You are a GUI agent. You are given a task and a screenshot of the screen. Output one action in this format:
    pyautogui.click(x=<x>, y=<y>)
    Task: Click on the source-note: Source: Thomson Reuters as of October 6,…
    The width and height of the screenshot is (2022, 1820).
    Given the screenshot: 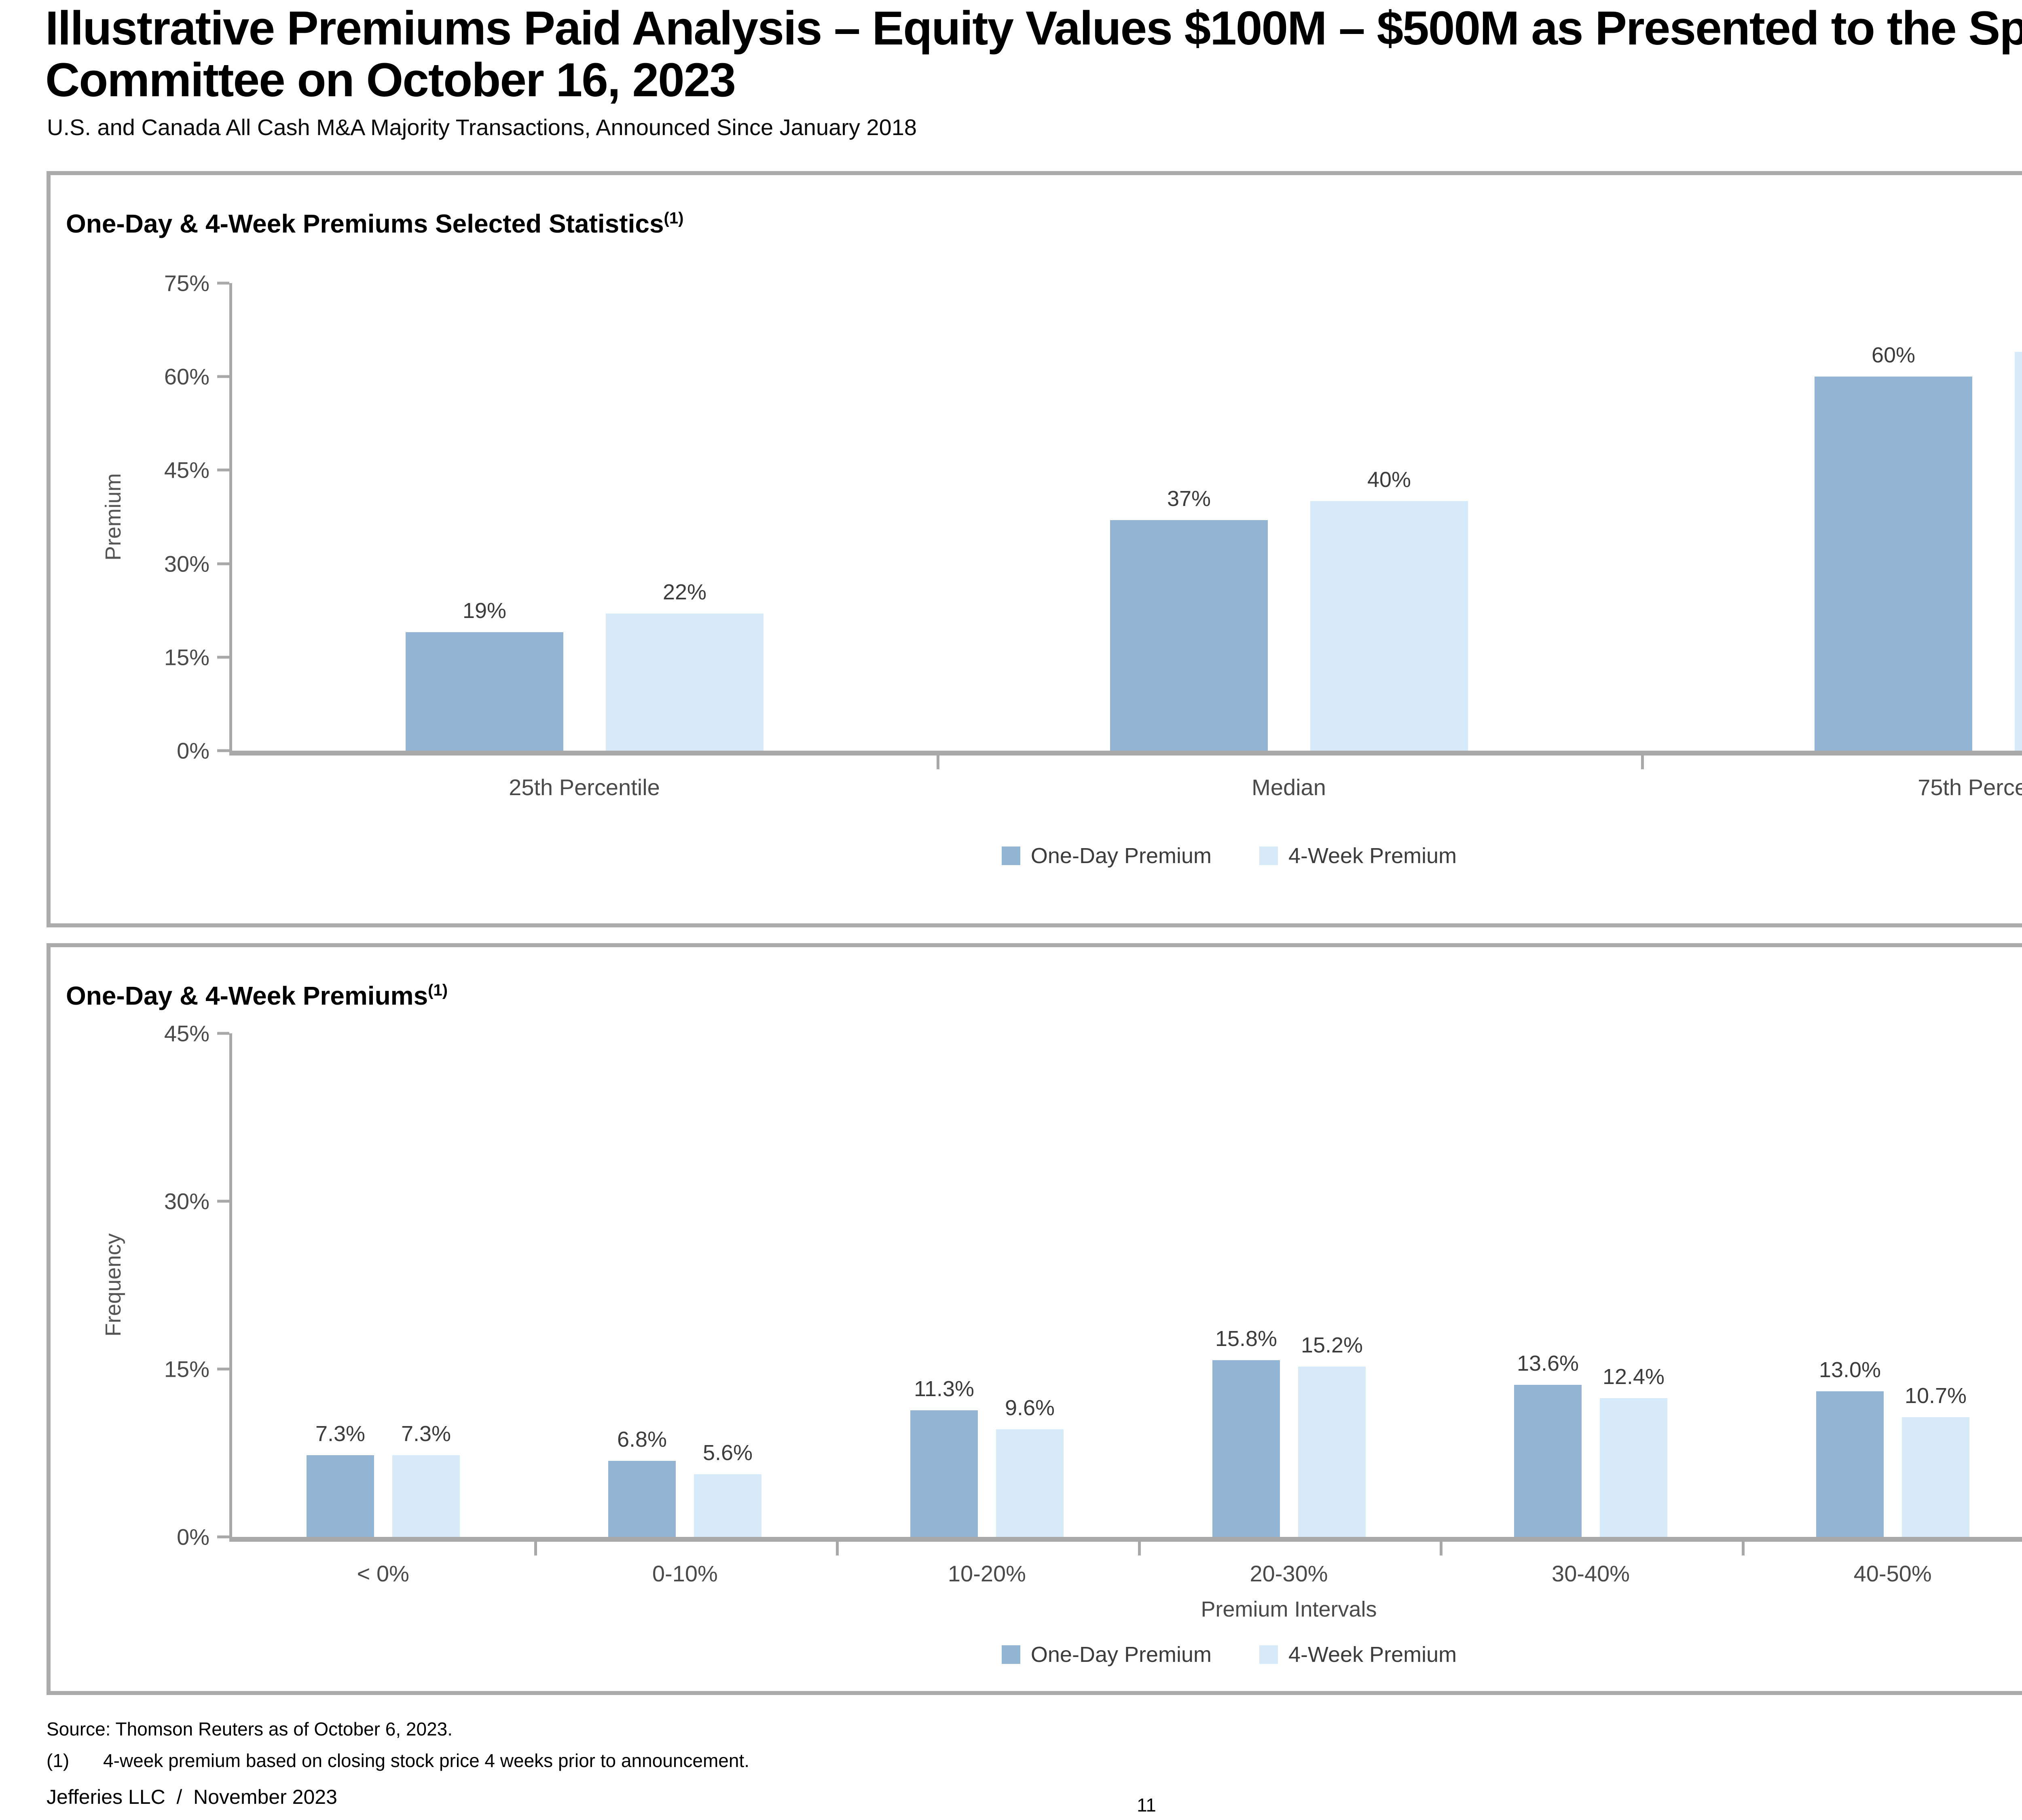 What is the action you would take?
    pyautogui.click(x=250, y=1729)
    